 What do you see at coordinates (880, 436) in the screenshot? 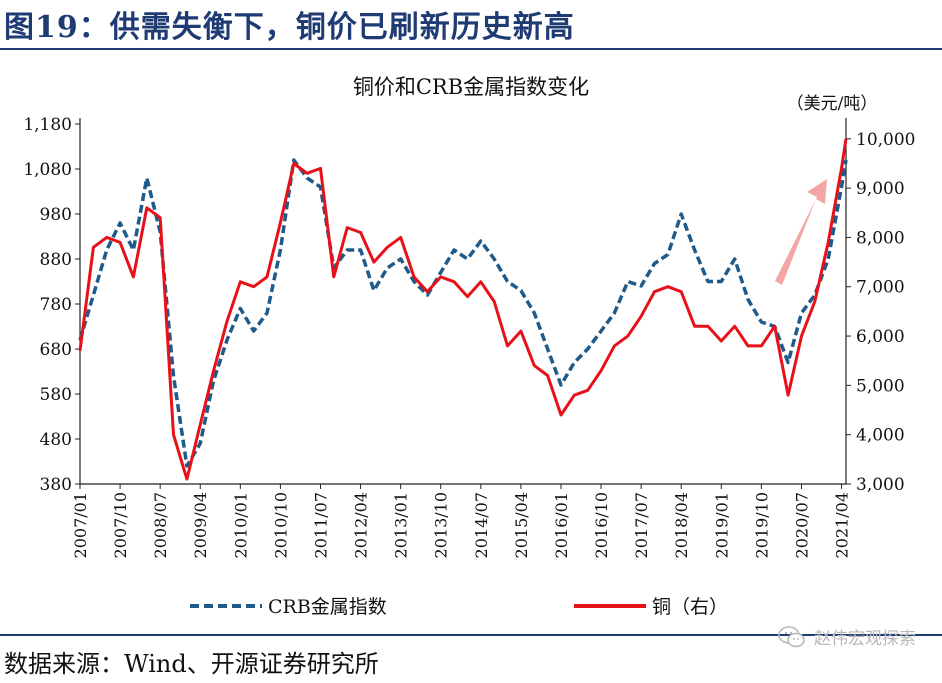
I see `right-tick-label: 4,000` at bounding box center [880, 436].